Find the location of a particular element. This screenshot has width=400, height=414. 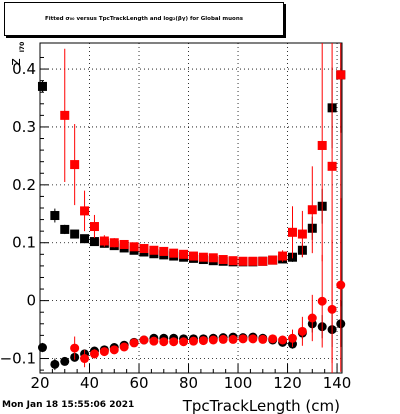

y-tick-label: 0.3 is located at coordinates (24, 127).